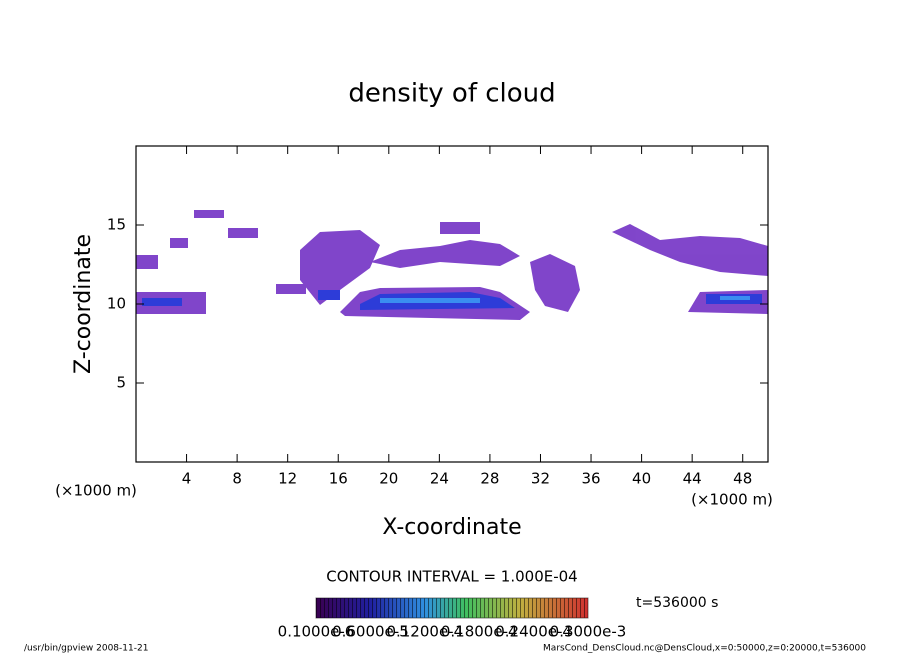 This screenshot has width=904, height=654. I want to click on colorbar-label: 0.1800e-4, so click(479, 632).